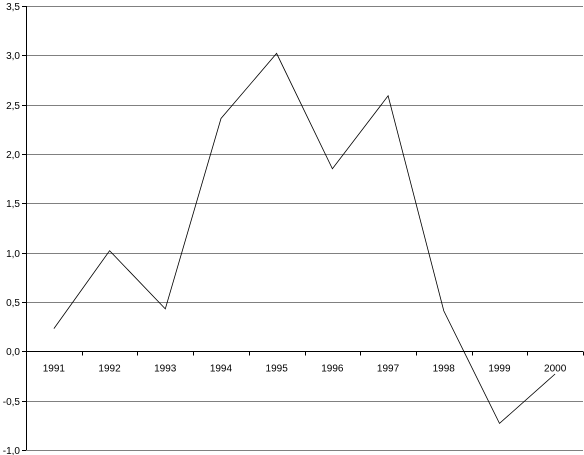 This screenshot has height=455, width=584. What do you see at coordinates (305, 369) in the screenshot?
I see `x-axis-tick-labels: 1991 1992 1993 1994 1995 1996 1997 1998 1999 2000` at bounding box center [305, 369].